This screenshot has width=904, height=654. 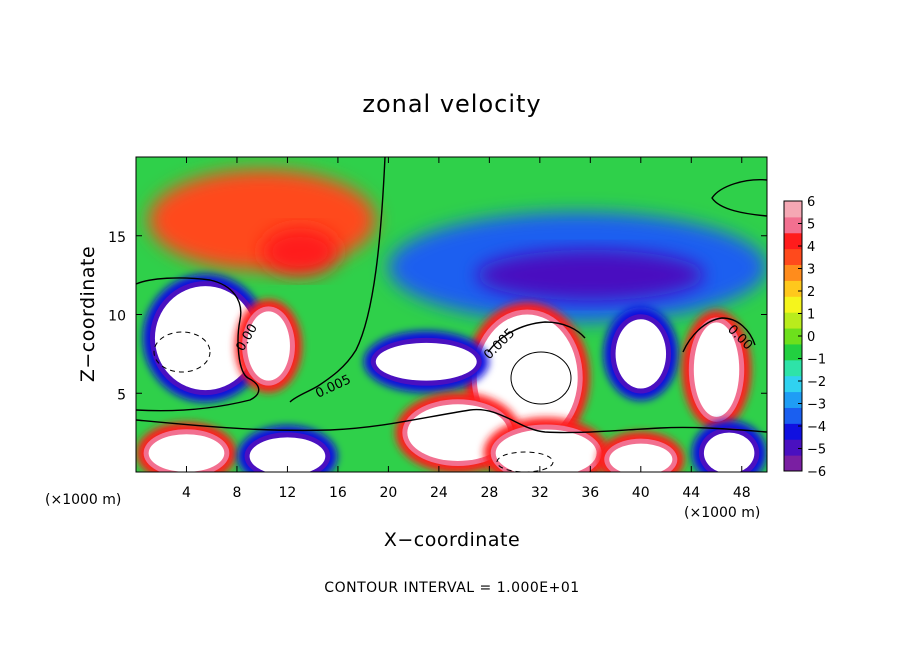 I want to click on colorbar-tick-label: −5, so click(x=816, y=450).